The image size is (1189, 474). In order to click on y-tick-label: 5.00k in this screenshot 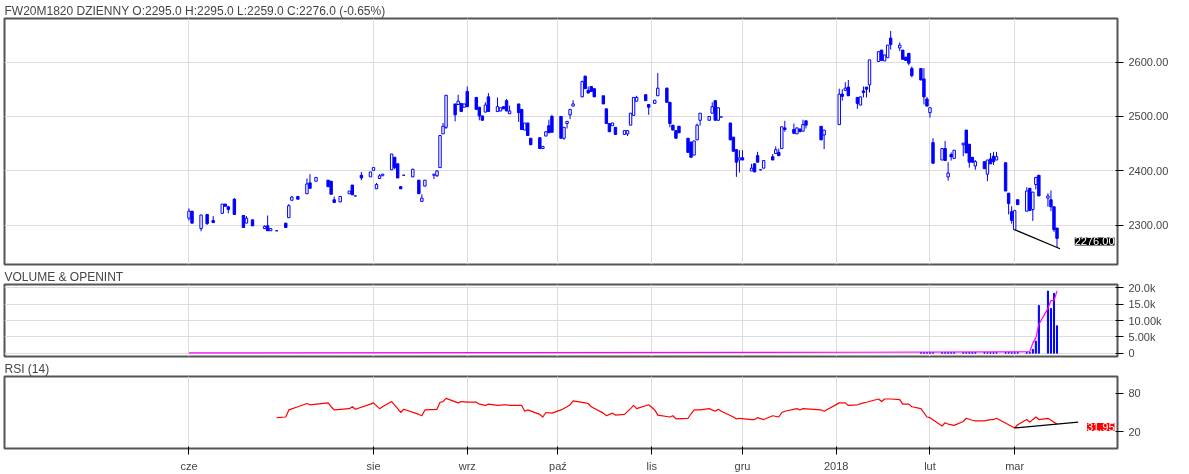, I will do `click(1142, 336)`.